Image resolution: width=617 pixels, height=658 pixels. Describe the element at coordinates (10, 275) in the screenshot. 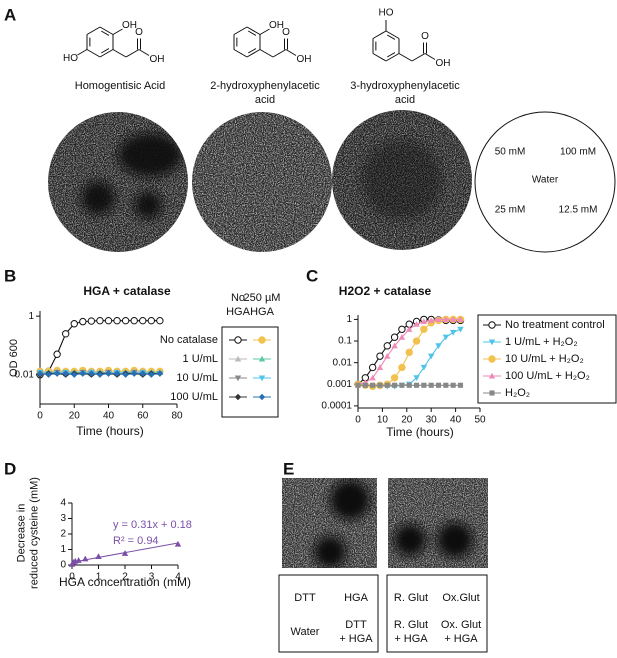

I see `panel-label: B` at that location.